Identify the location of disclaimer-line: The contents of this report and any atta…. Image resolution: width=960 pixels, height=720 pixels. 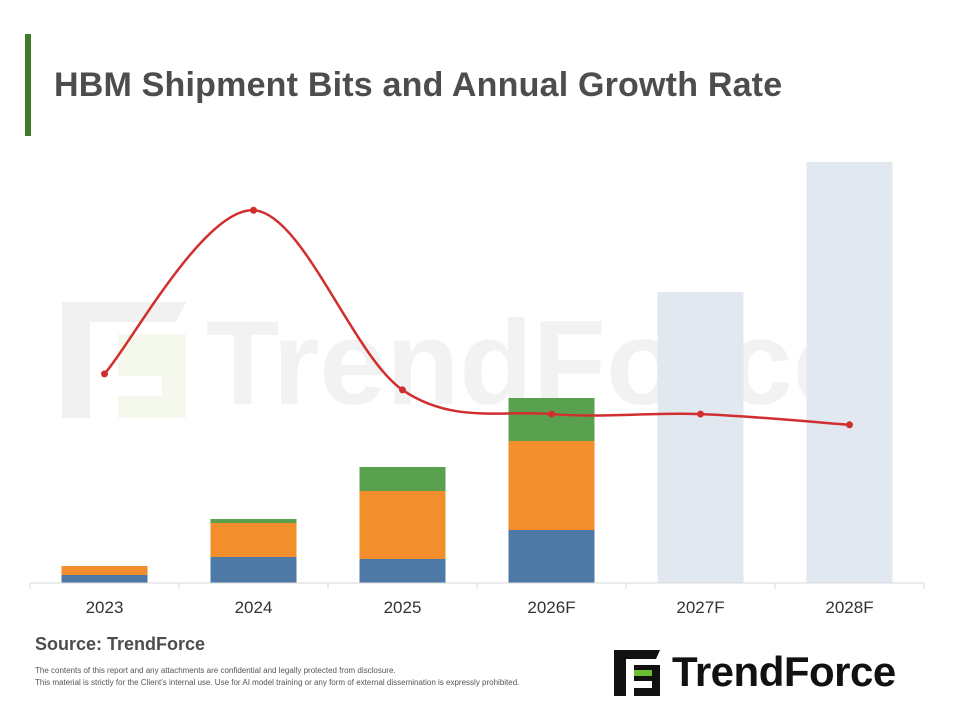
(215, 670).